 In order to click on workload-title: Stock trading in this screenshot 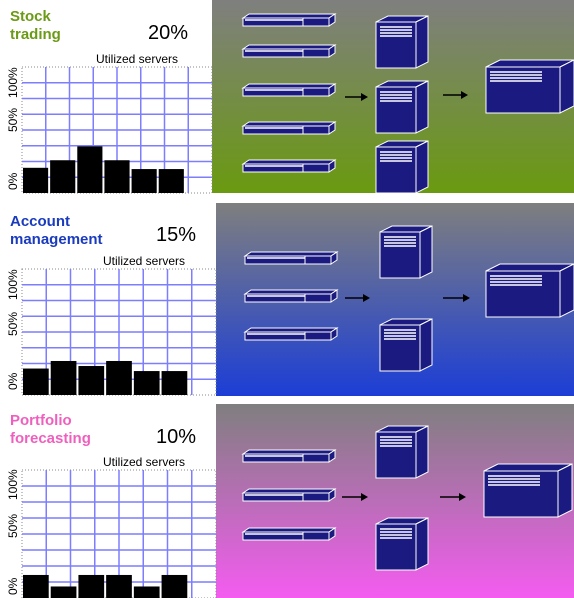, I will do `click(35, 25)`.